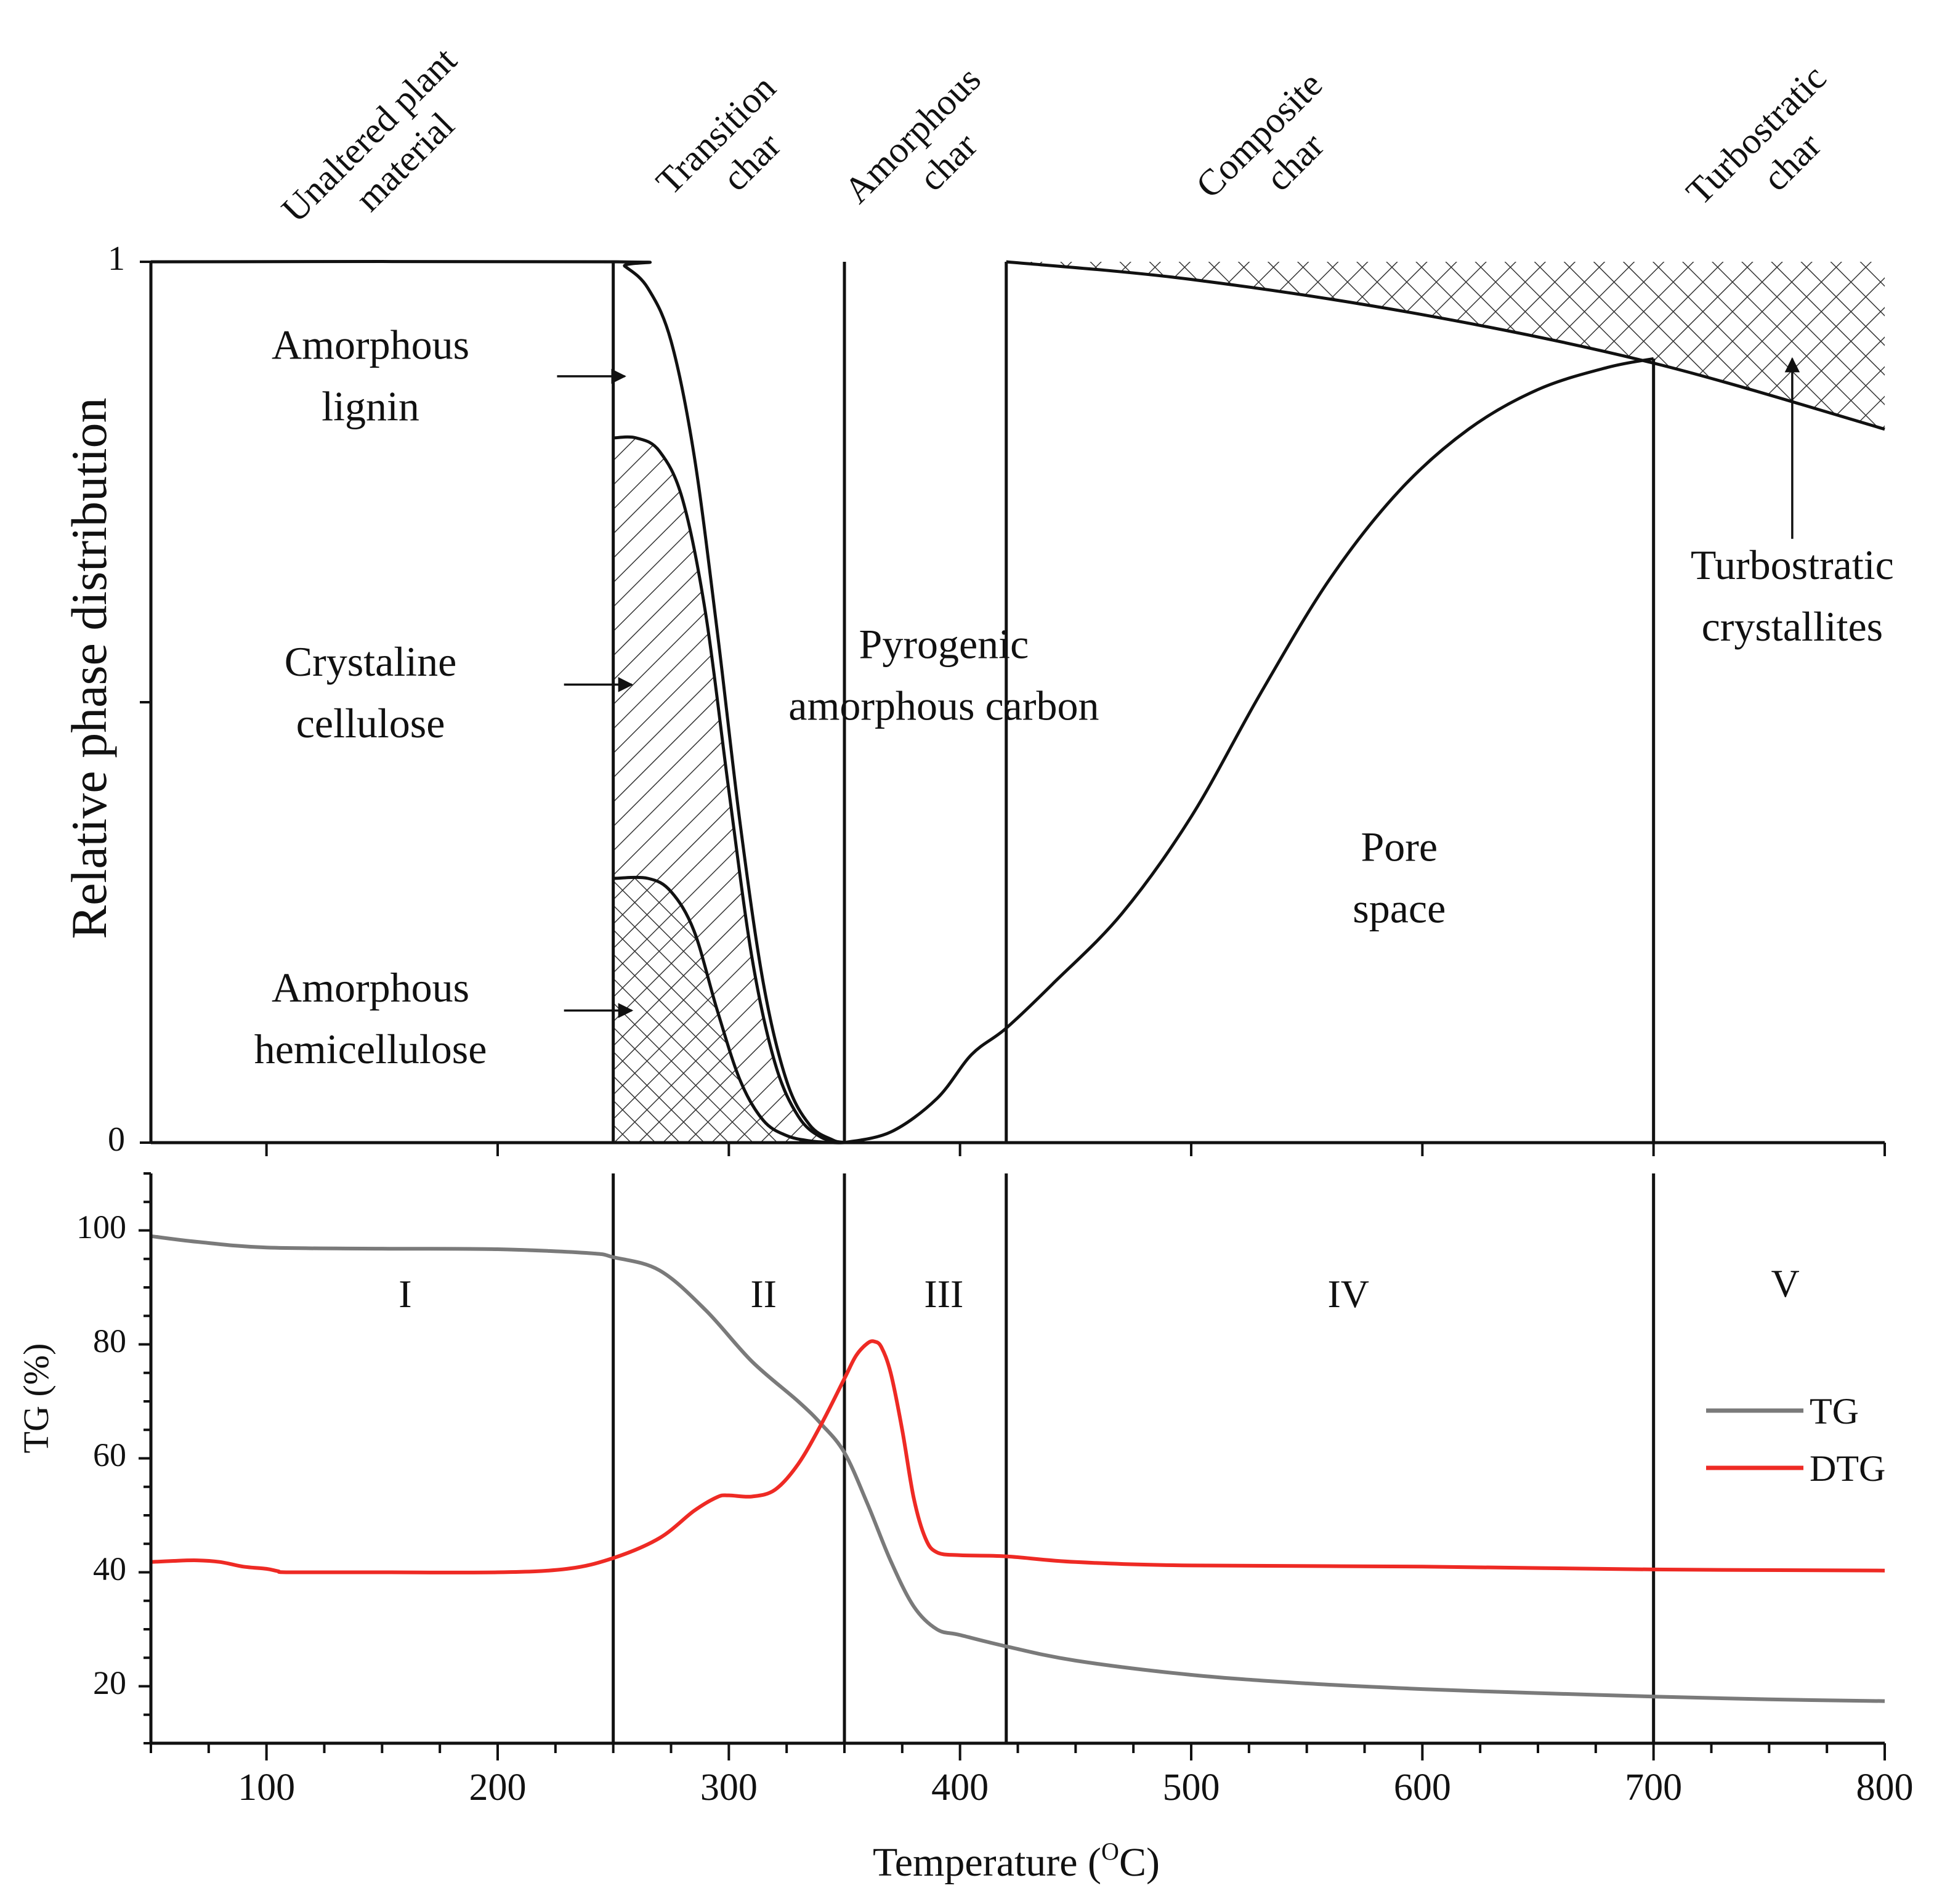 The width and height of the screenshot is (1942, 1904). Describe the element at coordinates (1796, 1440) in the screenshot. I see `legend: TG DTG` at that location.